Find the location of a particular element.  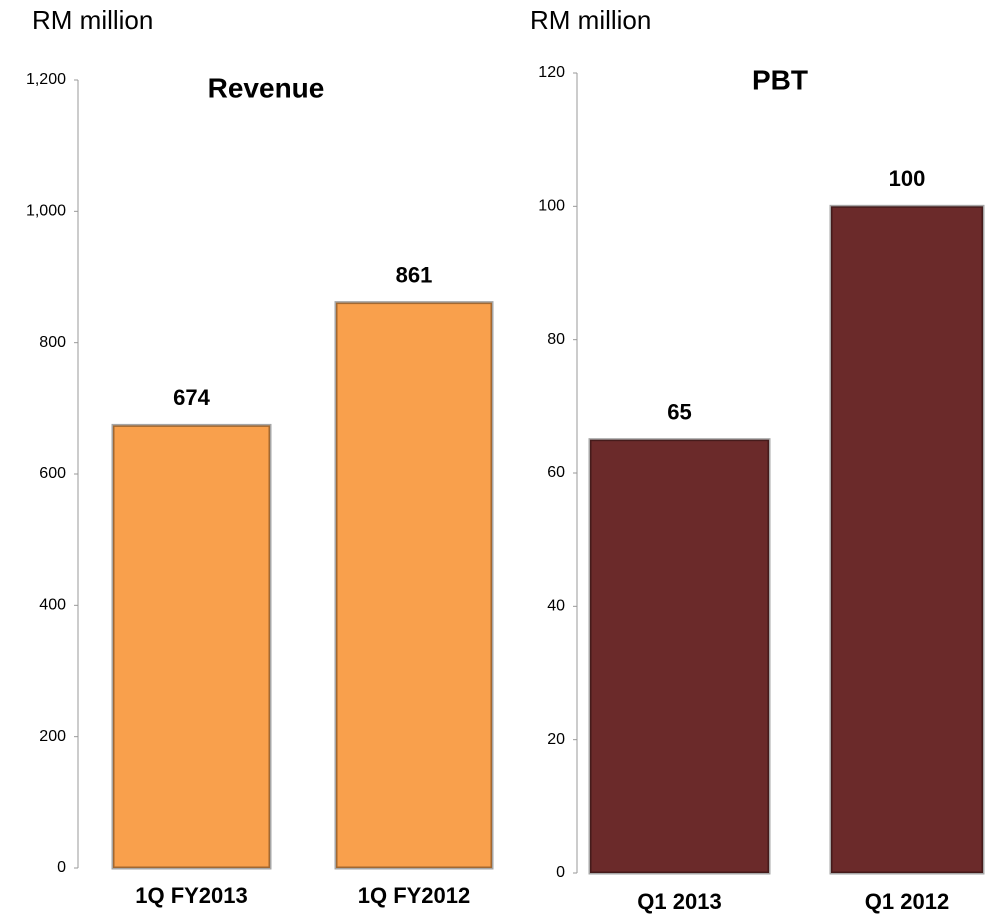

chart-title: Revenue is located at coordinates (266, 87).